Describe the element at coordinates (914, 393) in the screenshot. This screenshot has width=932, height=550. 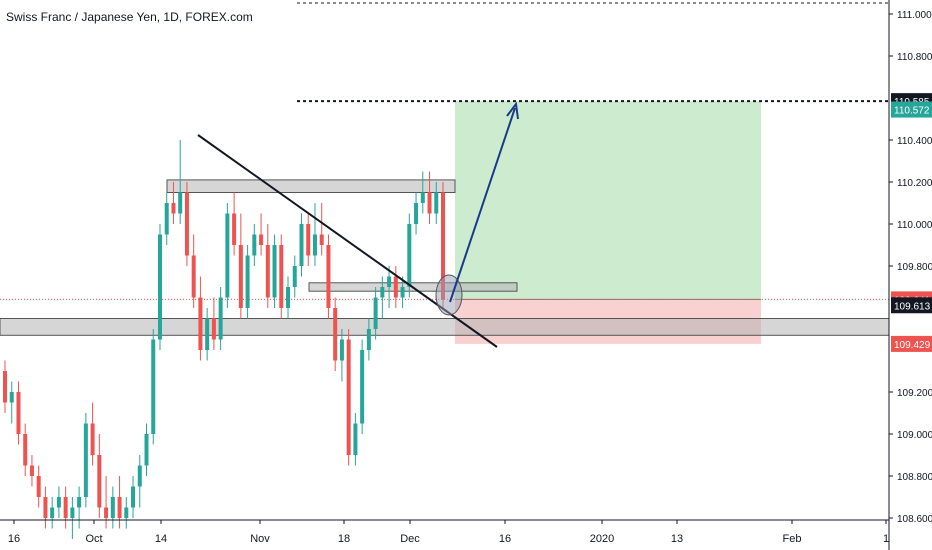
I see `y-tick-label: 109.200` at that location.